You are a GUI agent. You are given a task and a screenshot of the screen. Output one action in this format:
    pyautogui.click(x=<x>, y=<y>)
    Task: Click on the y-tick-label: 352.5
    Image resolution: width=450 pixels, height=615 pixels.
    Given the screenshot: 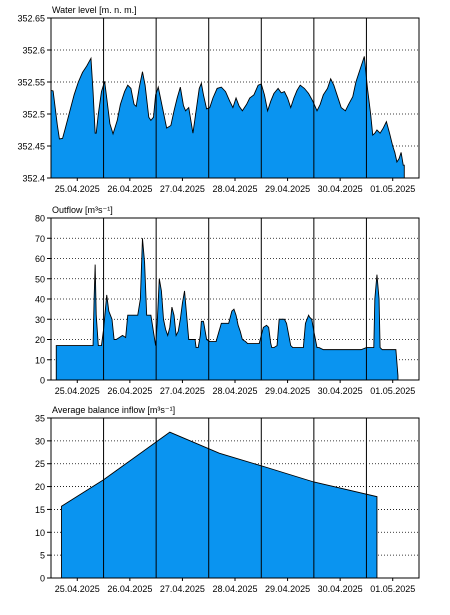 What is the action you would take?
    pyautogui.click(x=33, y=115)
    